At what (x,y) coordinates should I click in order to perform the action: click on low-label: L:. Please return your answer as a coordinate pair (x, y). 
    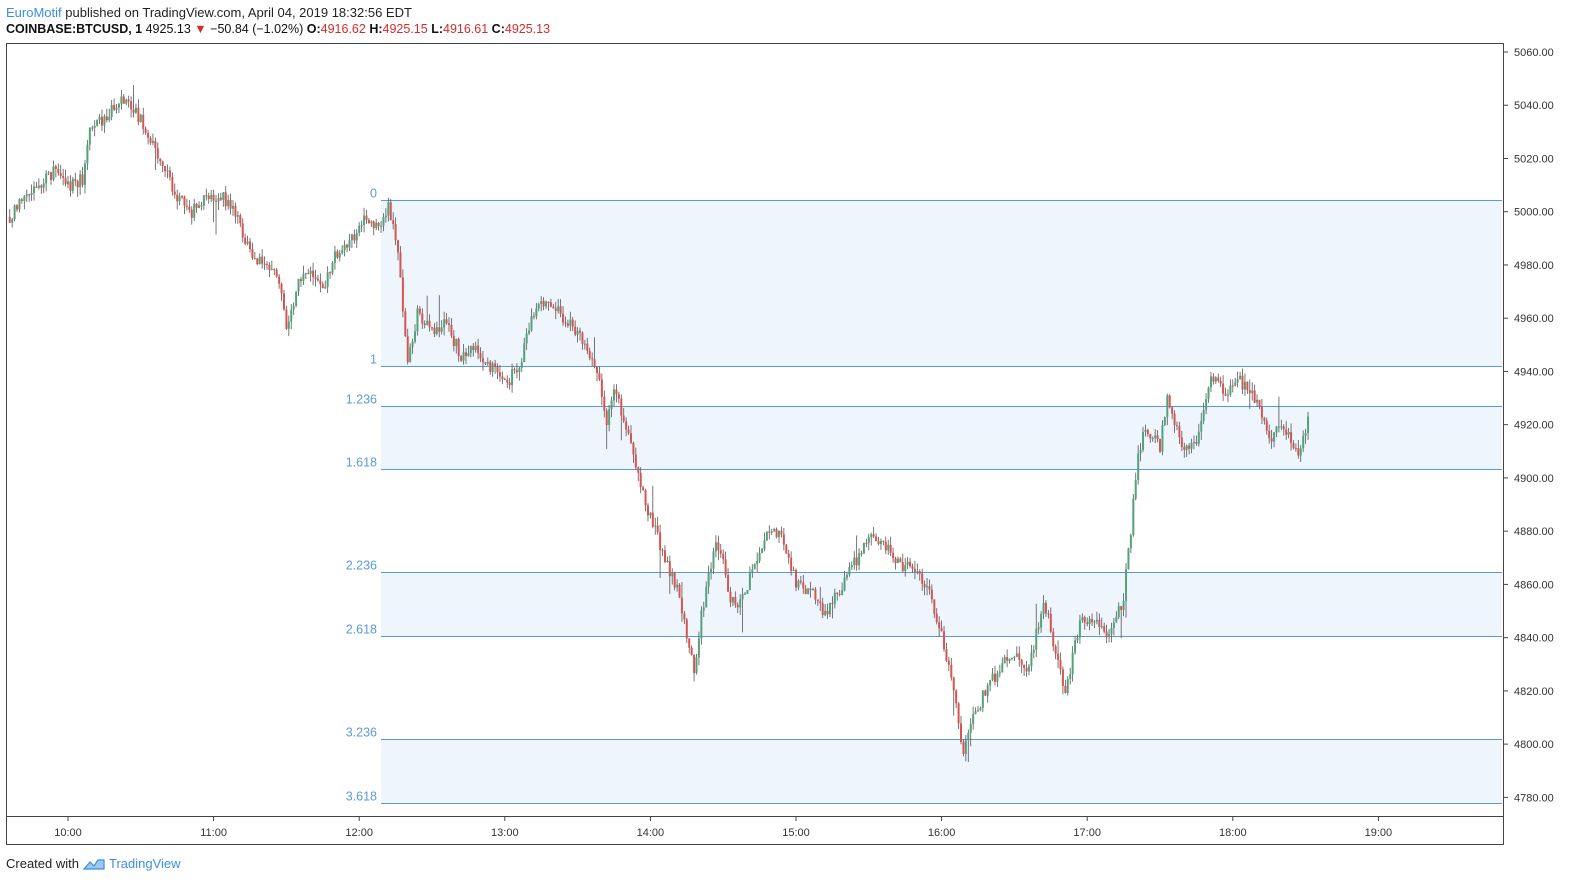
    Looking at the image, I should click on (437, 29).